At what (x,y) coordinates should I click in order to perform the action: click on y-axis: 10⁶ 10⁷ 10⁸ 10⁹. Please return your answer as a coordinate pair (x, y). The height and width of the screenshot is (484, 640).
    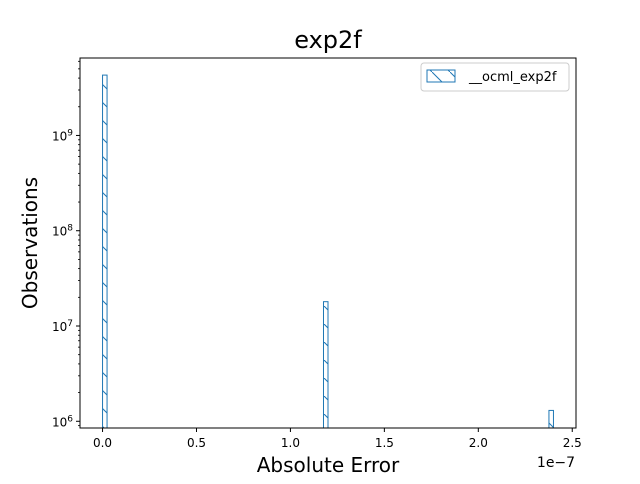
    Looking at the image, I should click on (66, 244).